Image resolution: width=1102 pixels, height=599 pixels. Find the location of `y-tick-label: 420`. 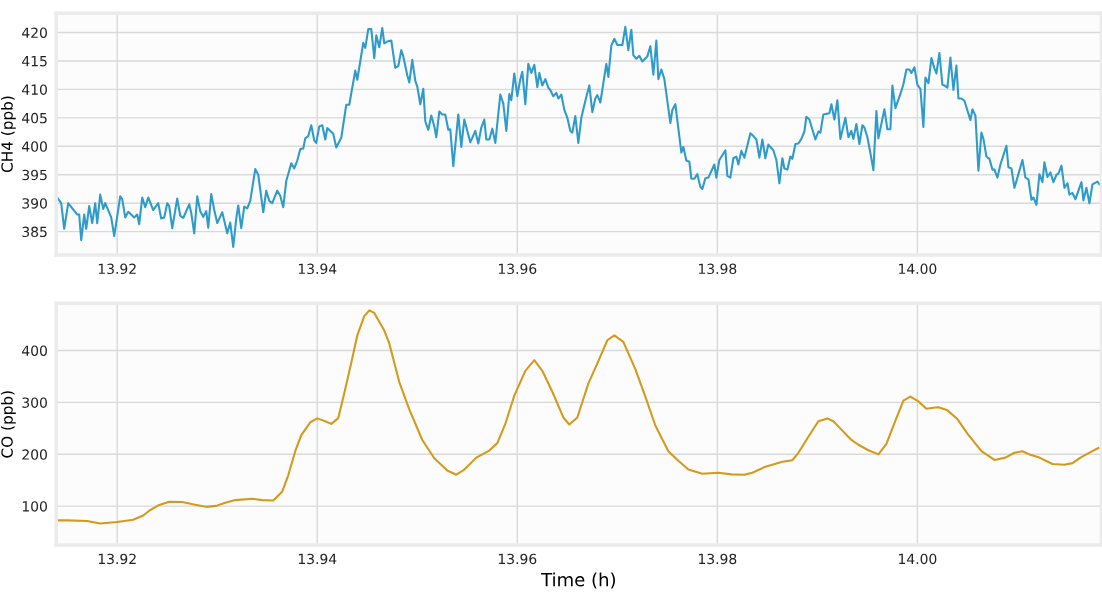

y-tick-label: 420 is located at coordinates (34, 32).